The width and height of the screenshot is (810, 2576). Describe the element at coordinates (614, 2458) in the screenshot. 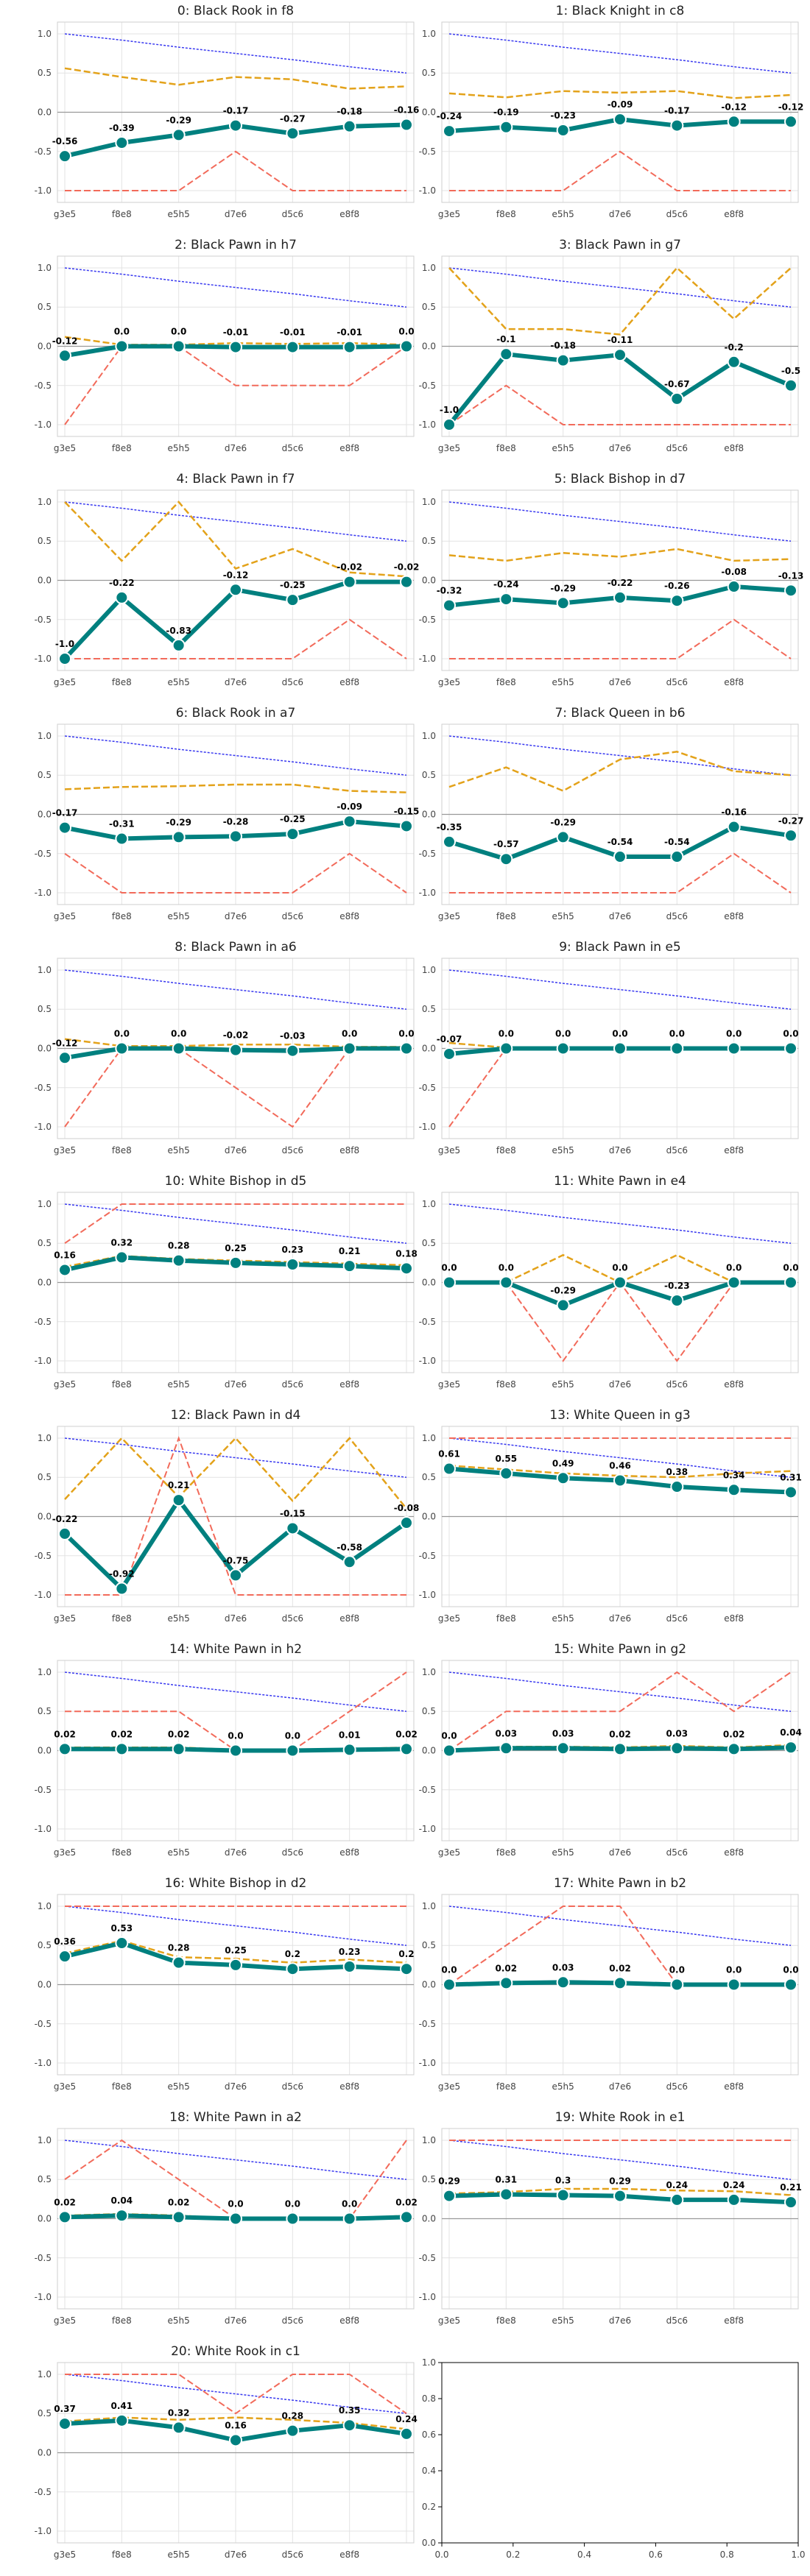

I see `chart-panel-21: 0.0 0.2 0.4 0.6 0.8 1.0 1.0 0.8 0.6 0.4 0.2 0.0` at that location.